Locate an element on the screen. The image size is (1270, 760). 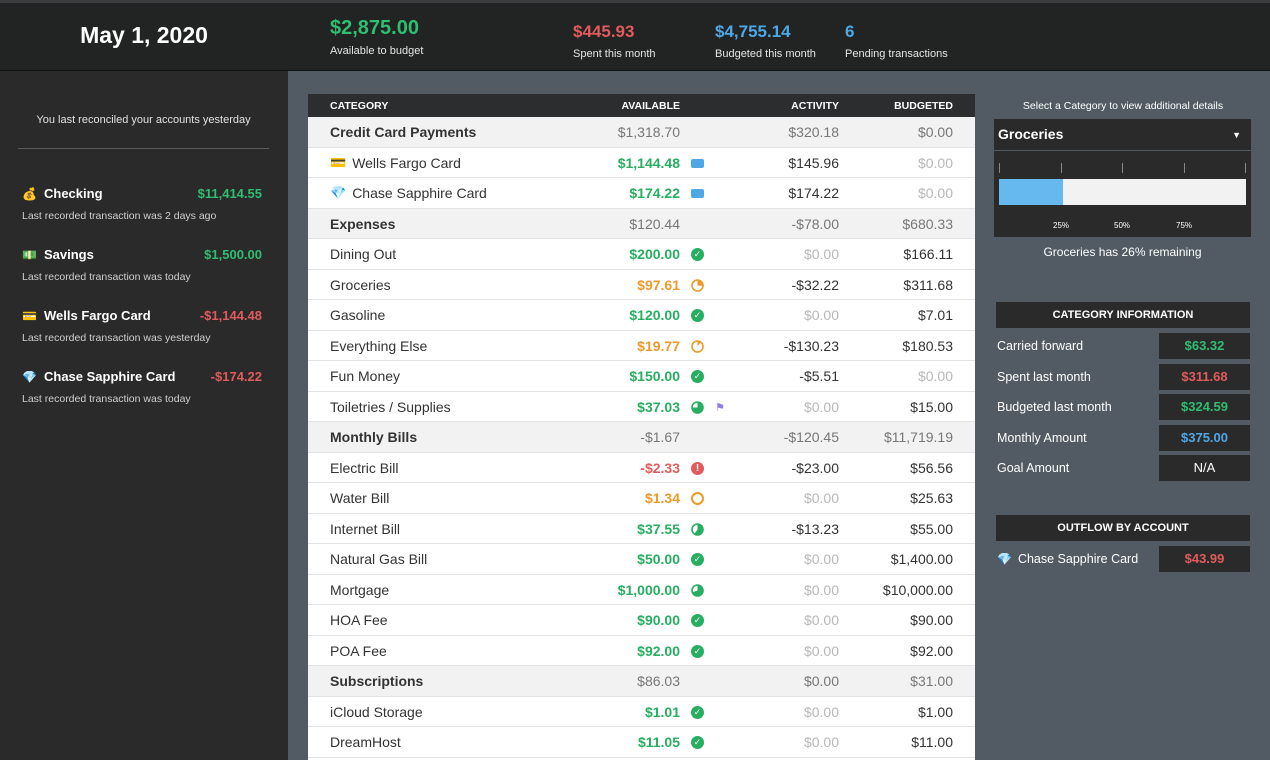
category-row: Dining Out $200.00 ✓ $0.00 $166.11 is located at coordinates (641, 254).